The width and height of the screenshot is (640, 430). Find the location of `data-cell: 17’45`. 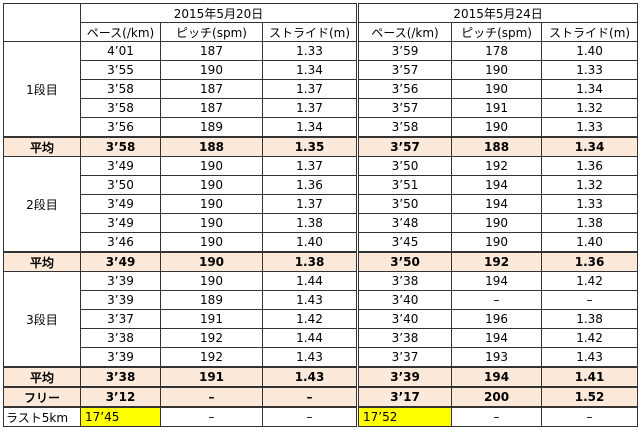

data-cell: 17’45 is located at coordinates (120, 416).